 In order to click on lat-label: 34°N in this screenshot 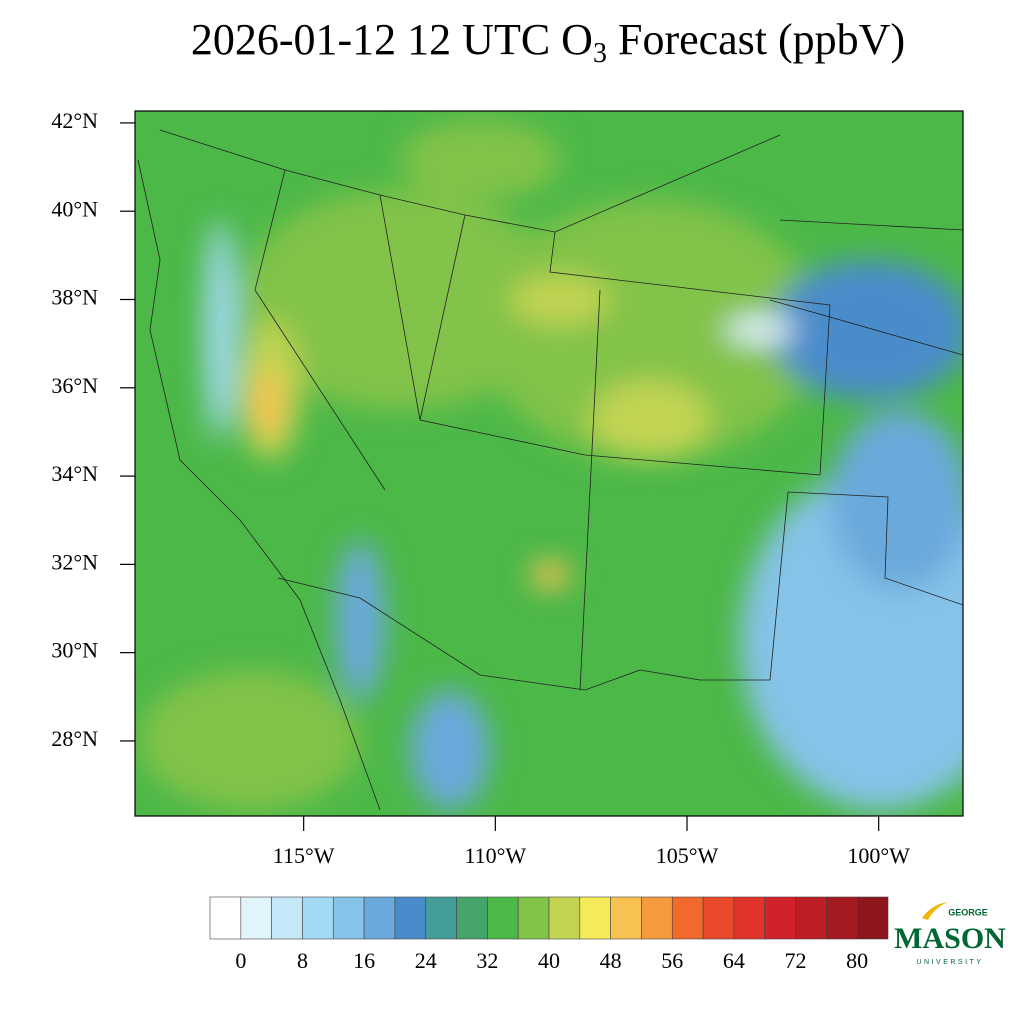, I will do `click(74, 473)`.